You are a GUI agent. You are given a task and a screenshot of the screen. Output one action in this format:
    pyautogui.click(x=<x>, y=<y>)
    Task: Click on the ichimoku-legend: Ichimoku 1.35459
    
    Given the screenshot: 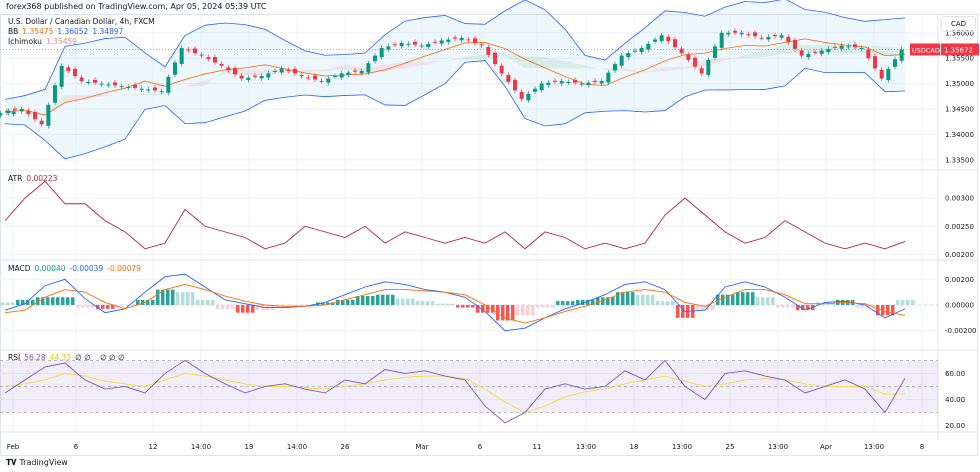 What is the action you would take?
    pyautogui.click(x=44, y=41)
    